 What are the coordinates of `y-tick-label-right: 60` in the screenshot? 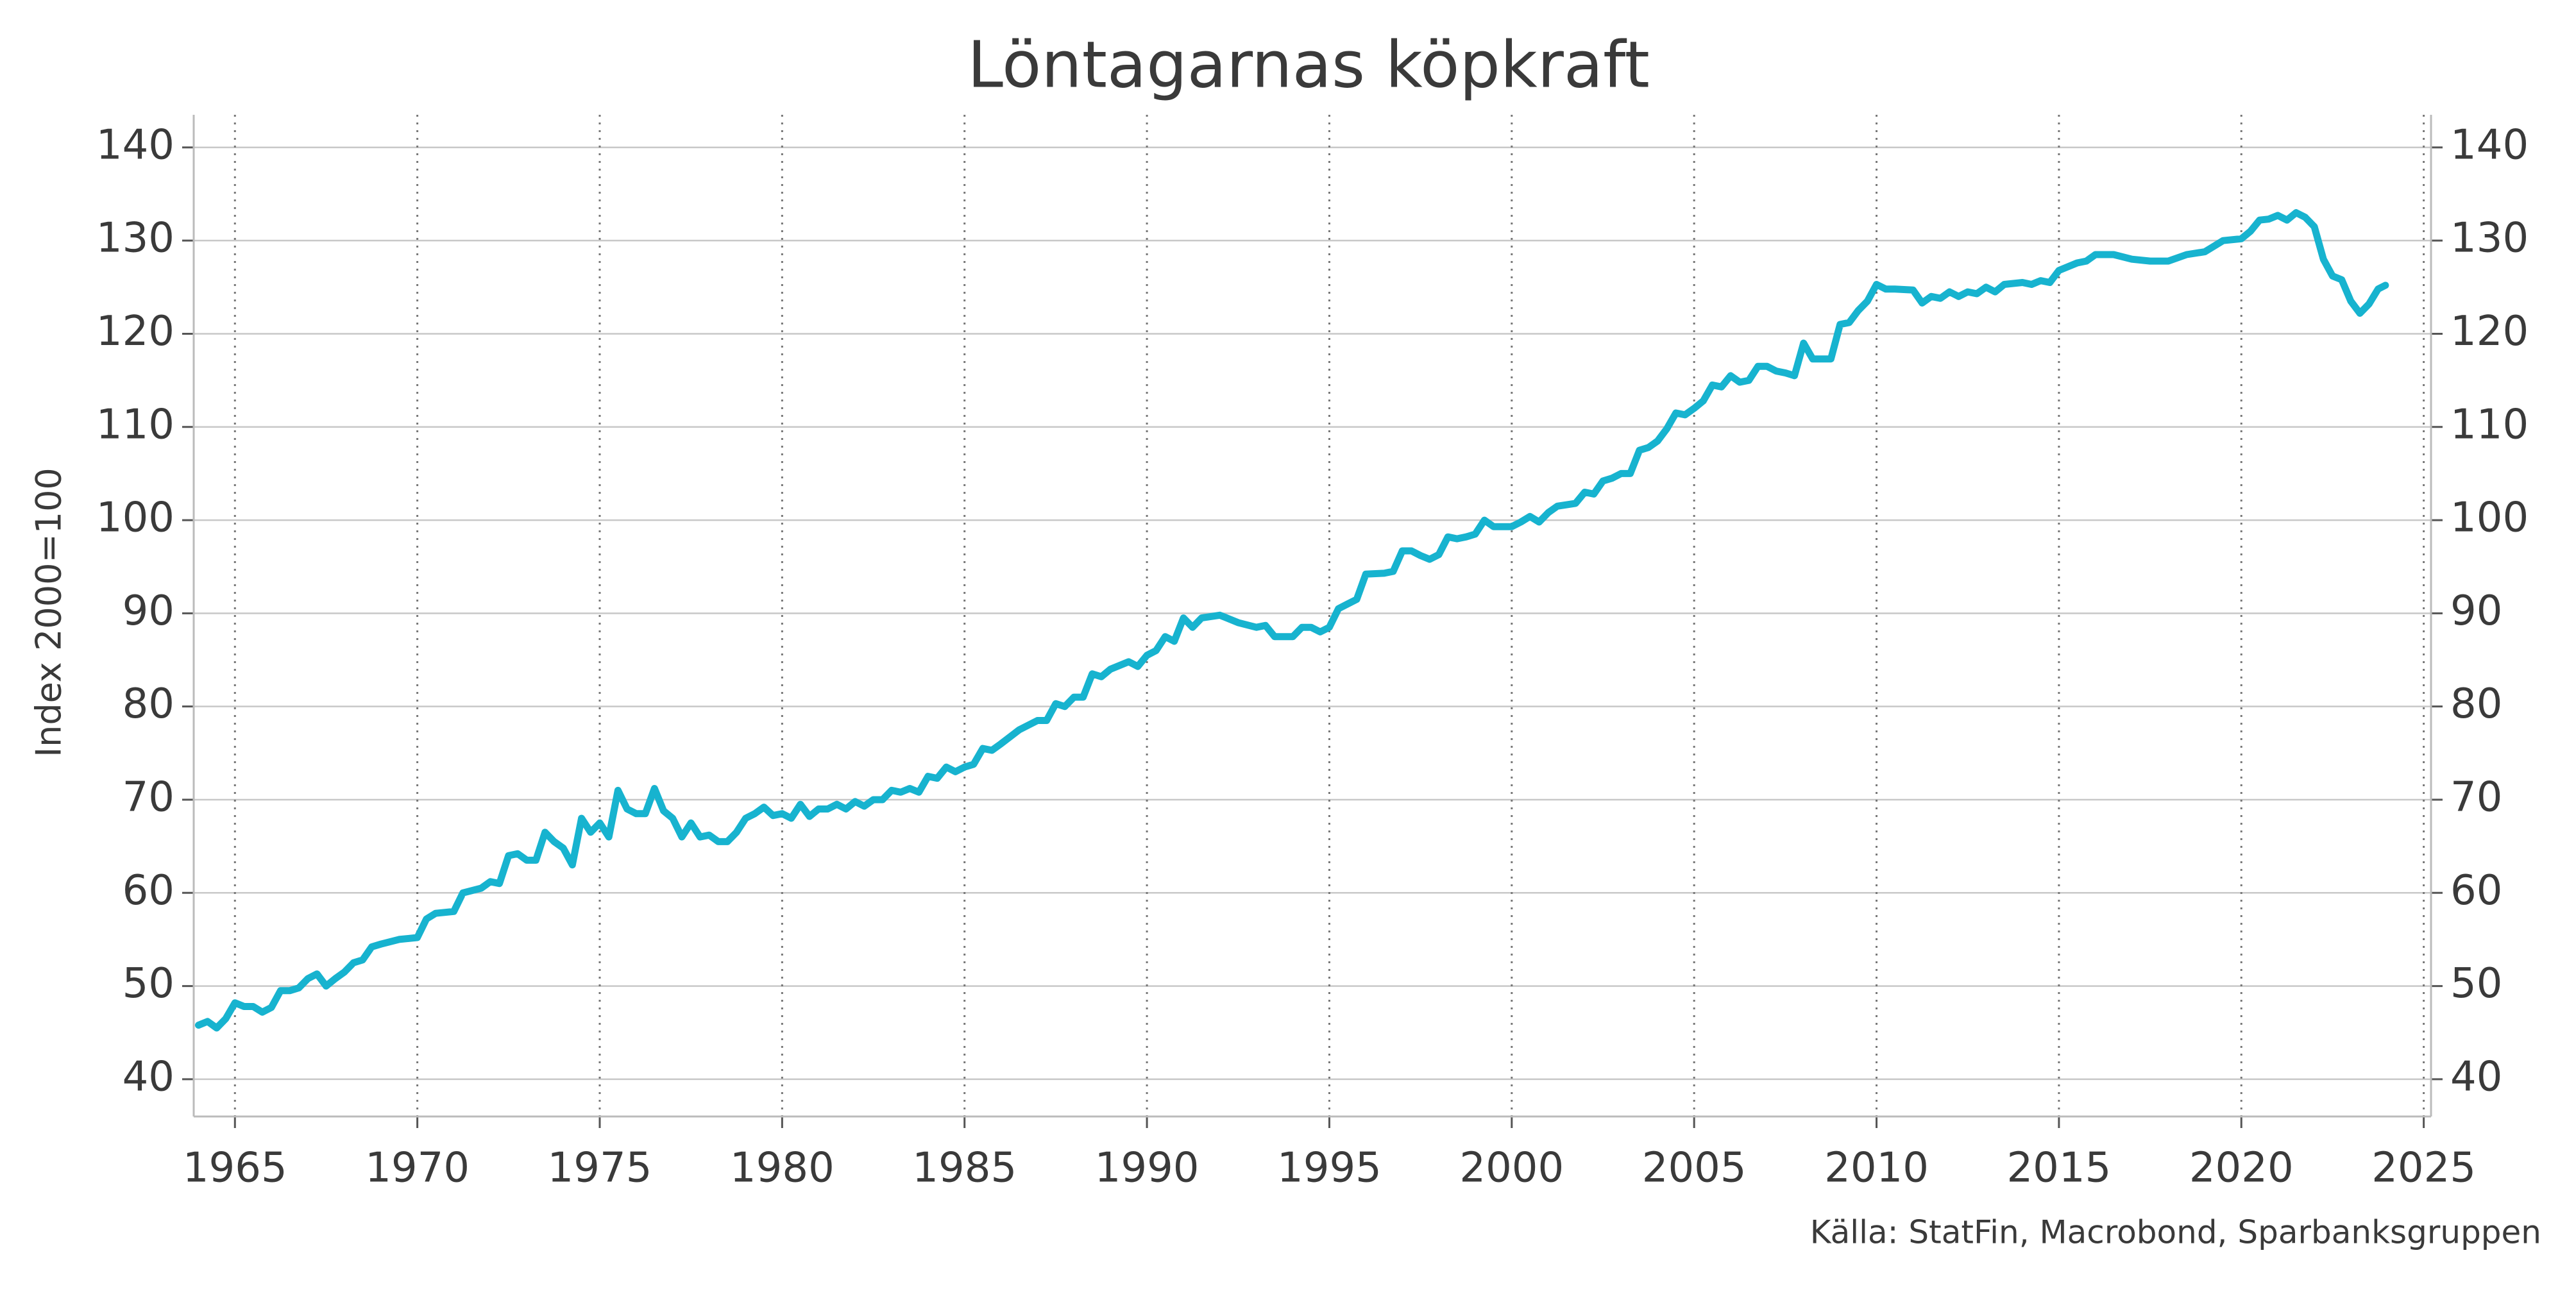 It's located at (2476, 890).